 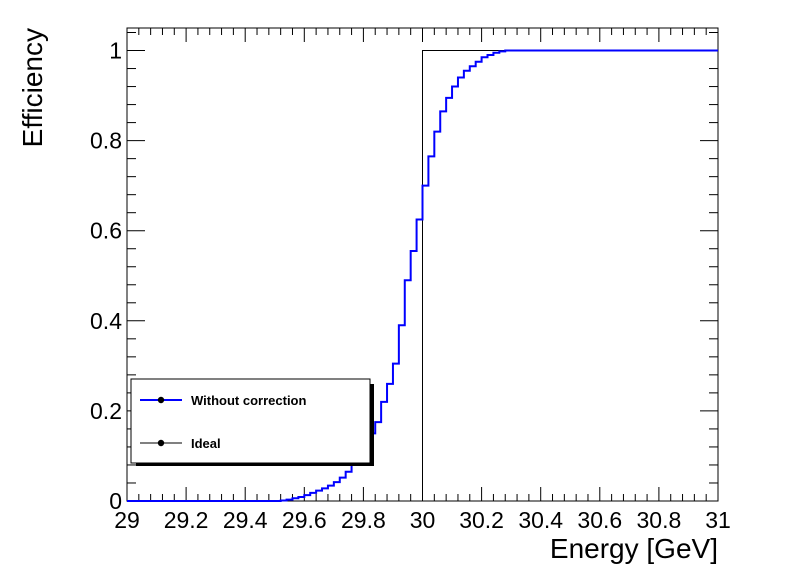 What do you see at coordinates (540, 520) in the screenshot?
I see `x-tick-label: 30.4` at bounding box center [540, 520].